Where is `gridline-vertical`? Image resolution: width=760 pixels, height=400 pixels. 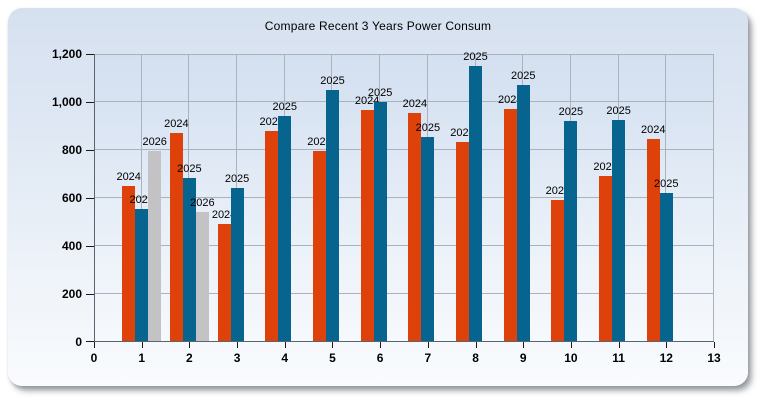 gridline-vertical is located at coordinates (141, 198).